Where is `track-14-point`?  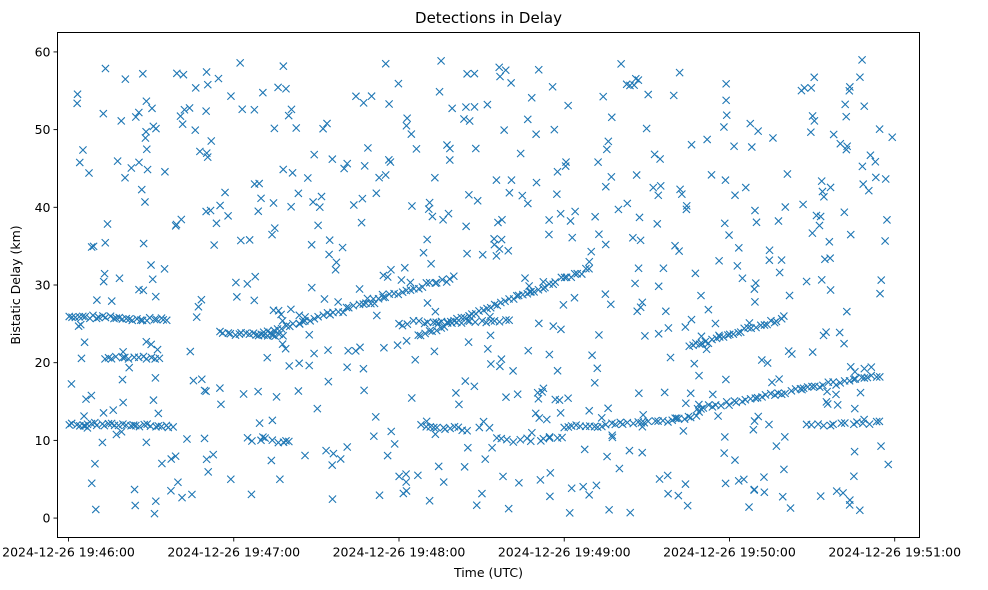
track-14-point is located at coordinates (251, 440).